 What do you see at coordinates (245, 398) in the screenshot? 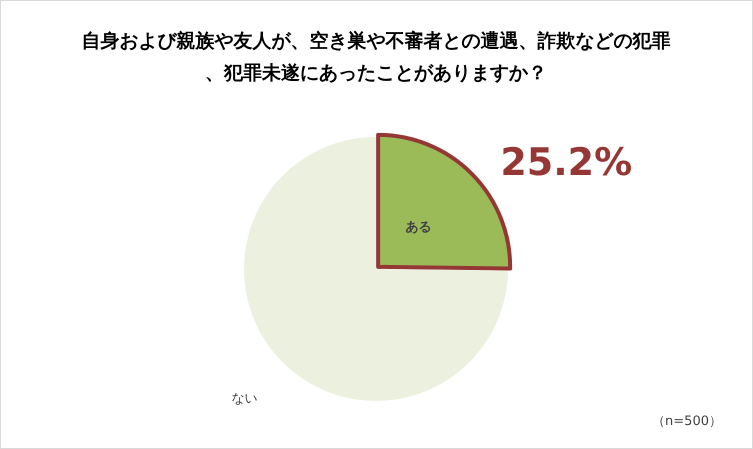
I see `slice-label: ない` at bounding box center [245, 398].